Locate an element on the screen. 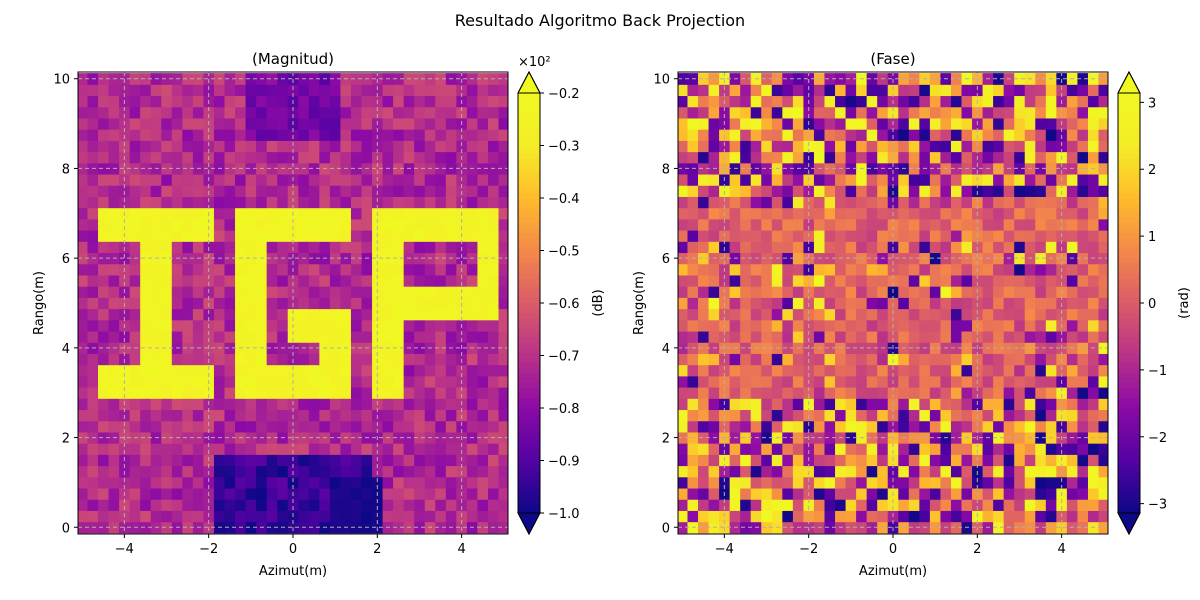  x-tick-label: 4 is located at coordinates (461, 549).